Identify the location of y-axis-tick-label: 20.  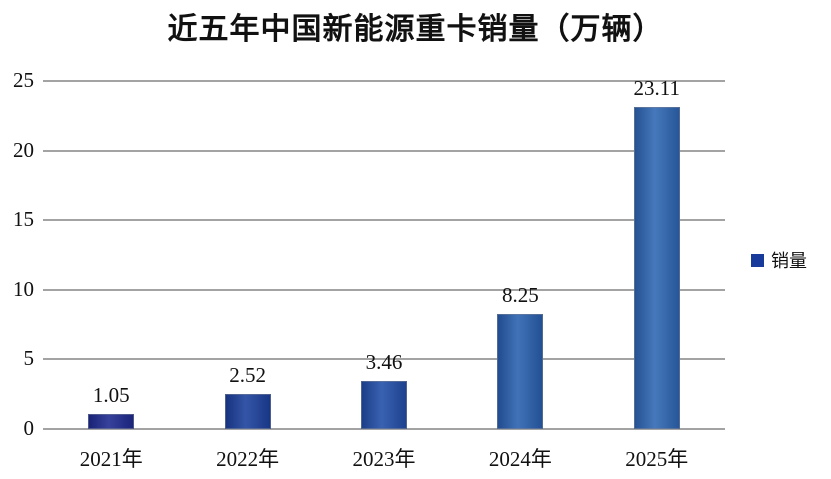
(23, 149).